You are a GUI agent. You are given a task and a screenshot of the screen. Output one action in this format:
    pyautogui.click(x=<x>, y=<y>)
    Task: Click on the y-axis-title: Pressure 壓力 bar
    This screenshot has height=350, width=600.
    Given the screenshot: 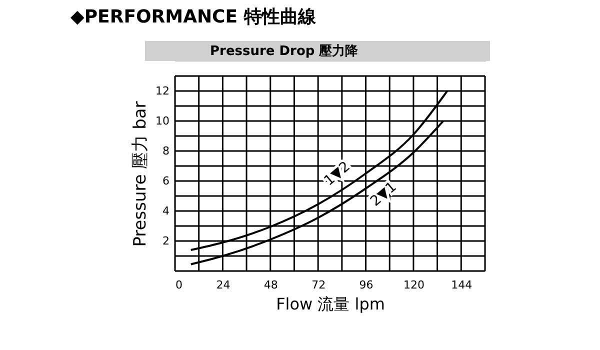 What is the action you would take?
    pyautogui.click(x=140, y=174)
    